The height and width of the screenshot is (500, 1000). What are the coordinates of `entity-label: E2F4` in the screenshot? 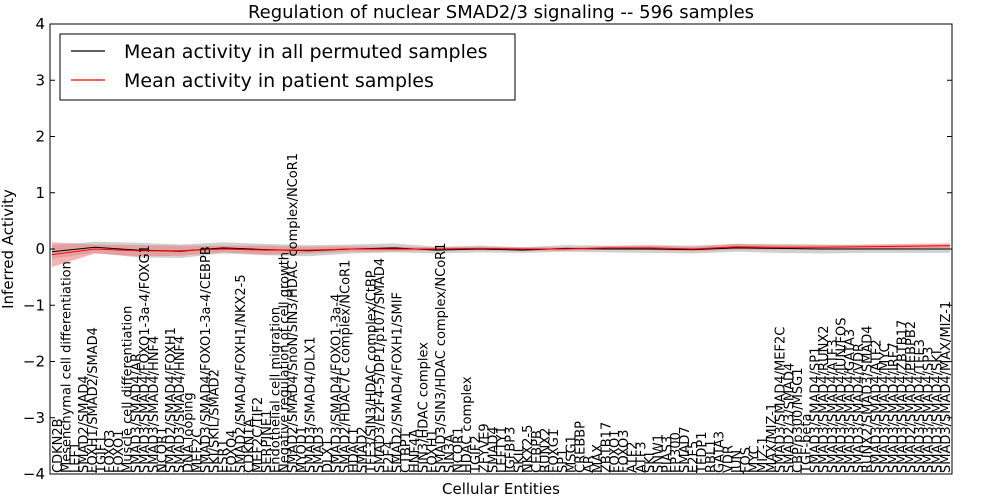 It's located at (389, 457).